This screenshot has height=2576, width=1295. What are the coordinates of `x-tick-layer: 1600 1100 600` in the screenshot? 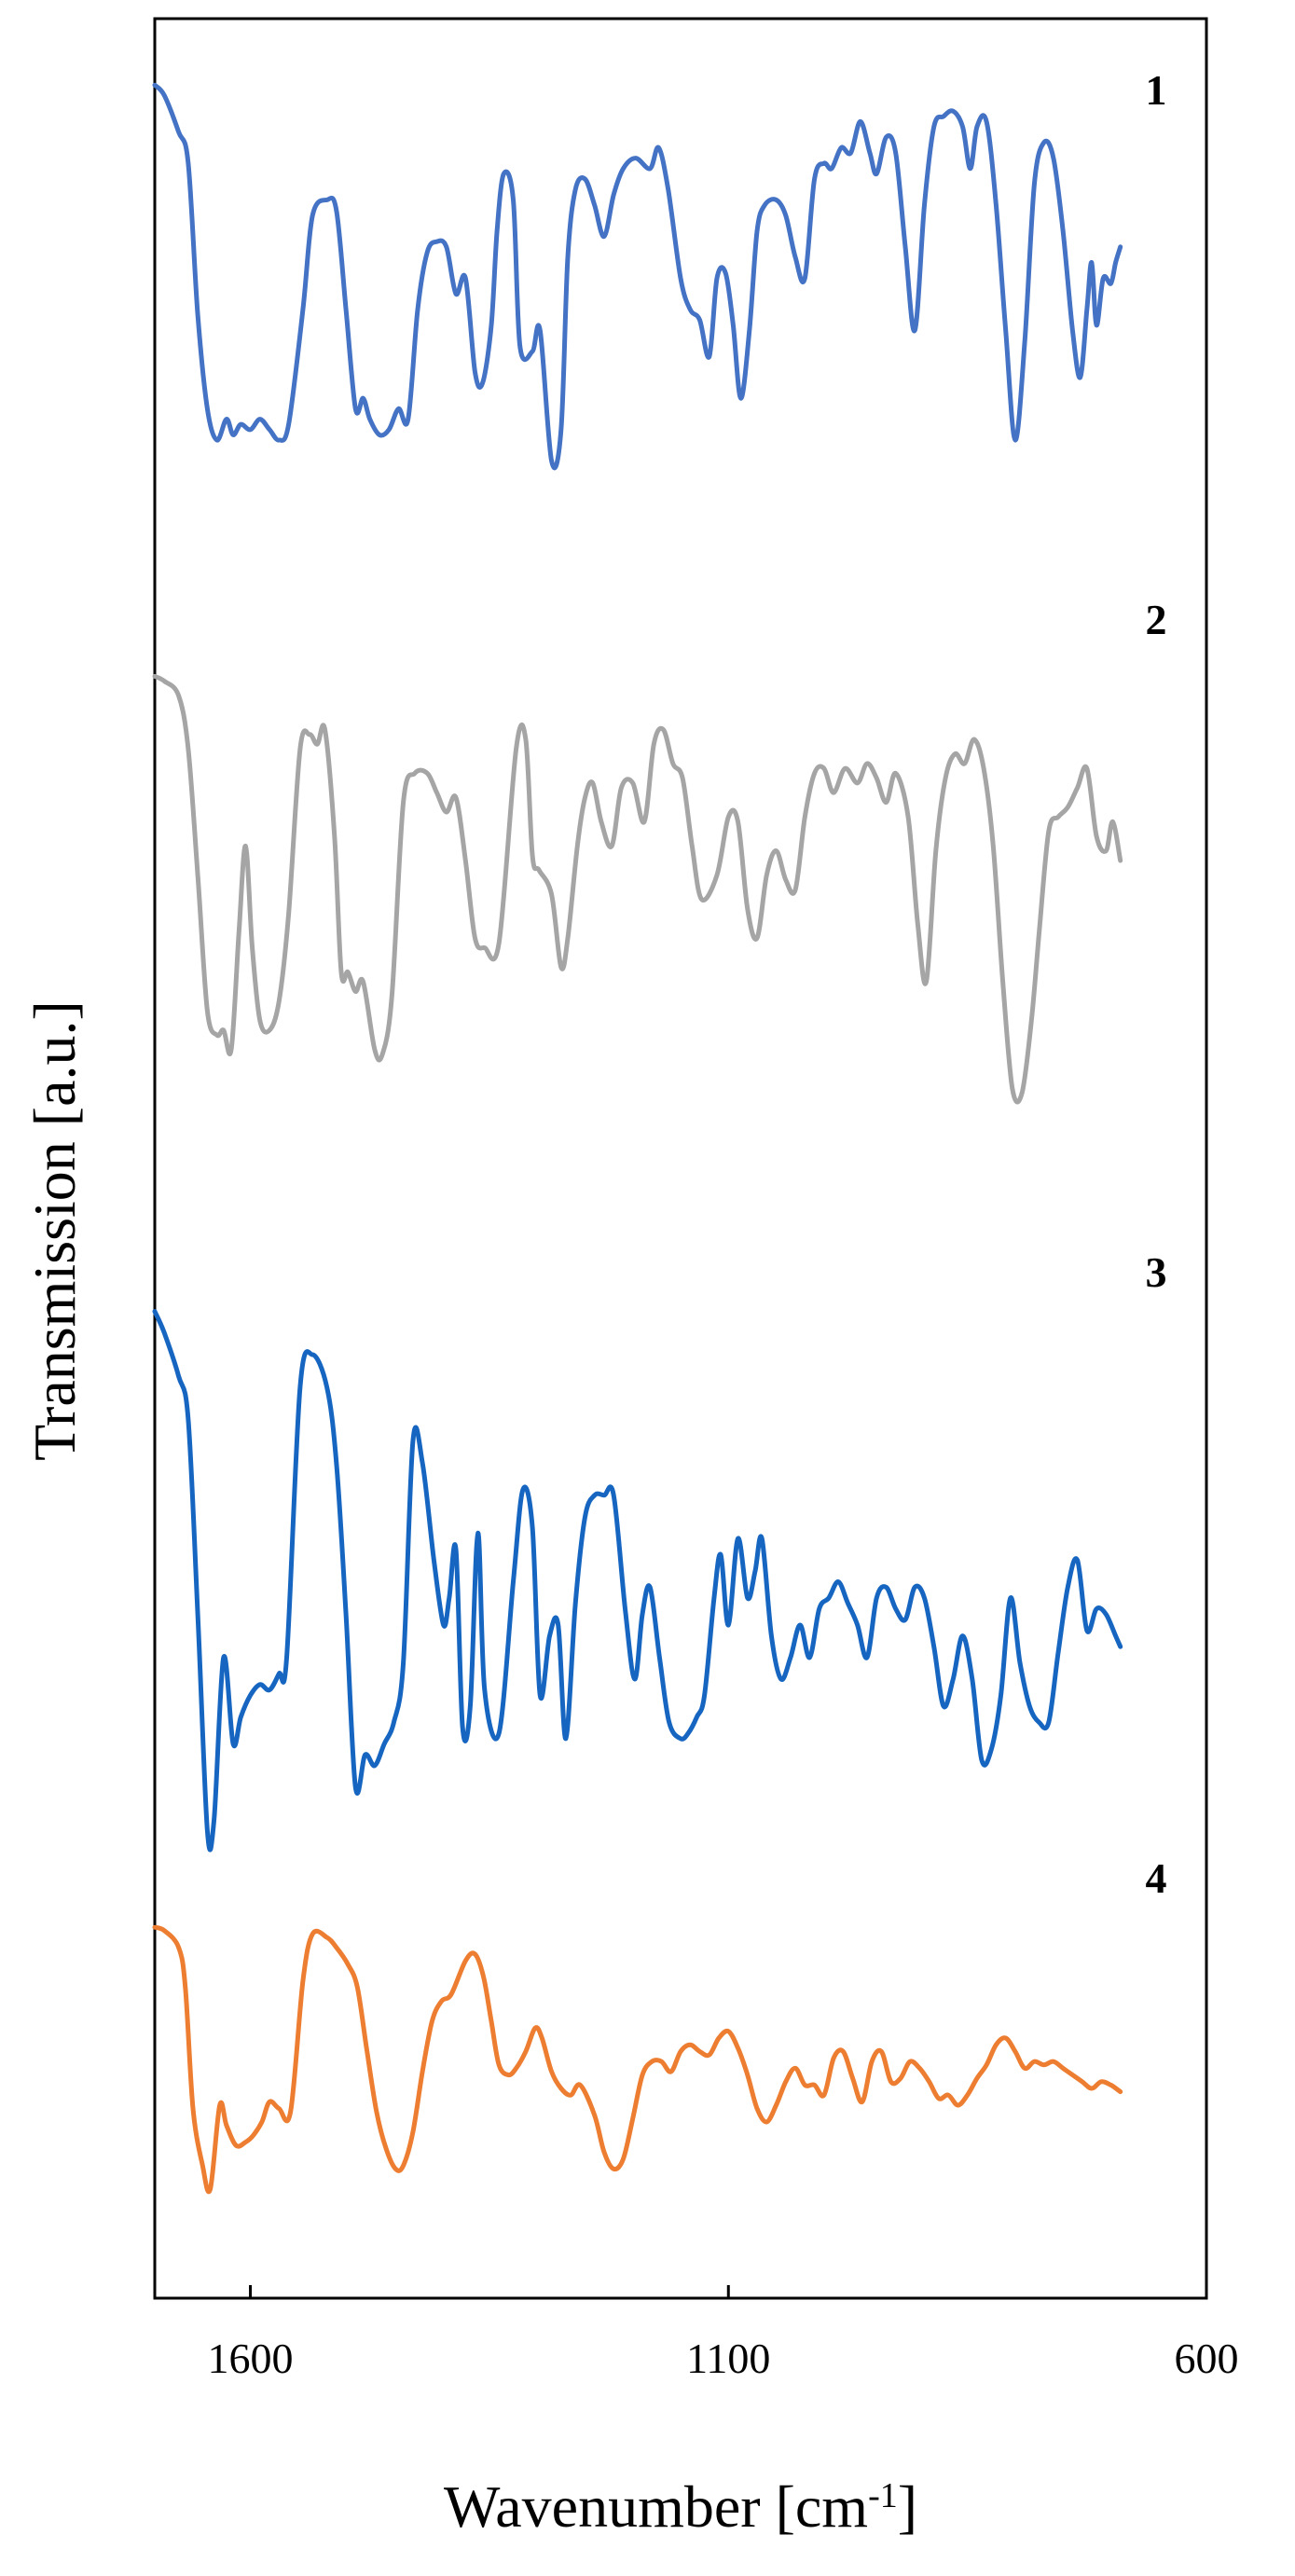 It's located at (723, 2333).